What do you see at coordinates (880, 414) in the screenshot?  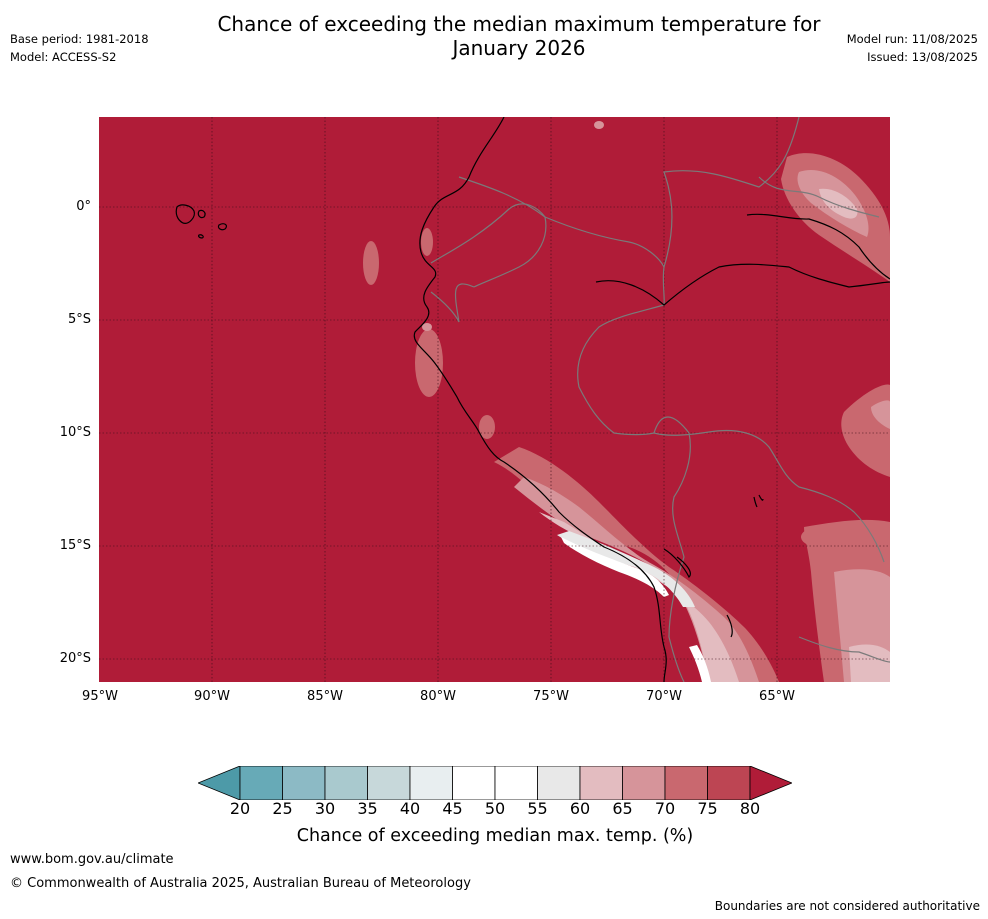 I see `contour-65-brazil-e` at bounding box center [880, 414].